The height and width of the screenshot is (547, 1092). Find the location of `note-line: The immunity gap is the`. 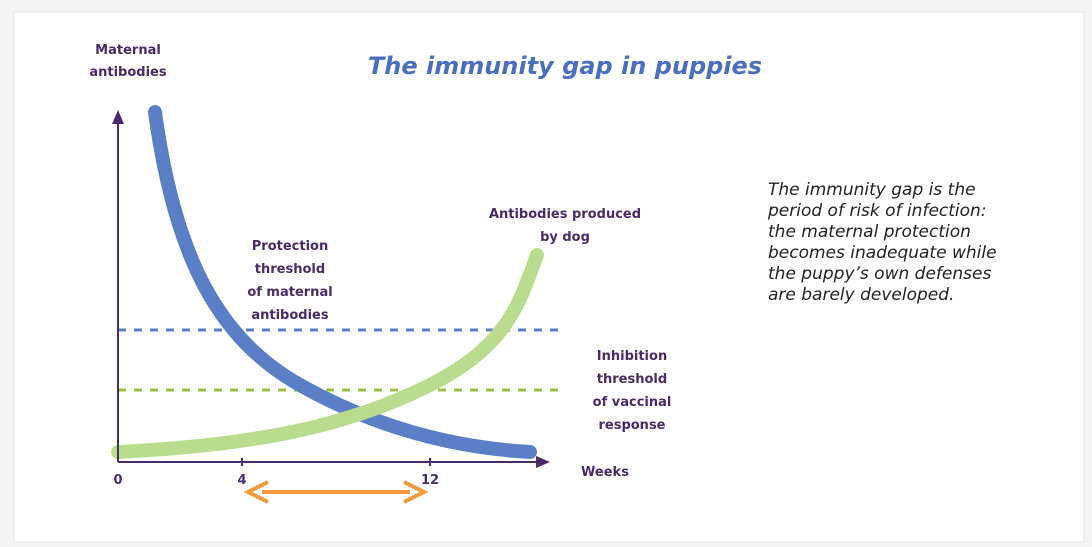

note-line: The immunity gap is the is located at coordinates (872, 190).